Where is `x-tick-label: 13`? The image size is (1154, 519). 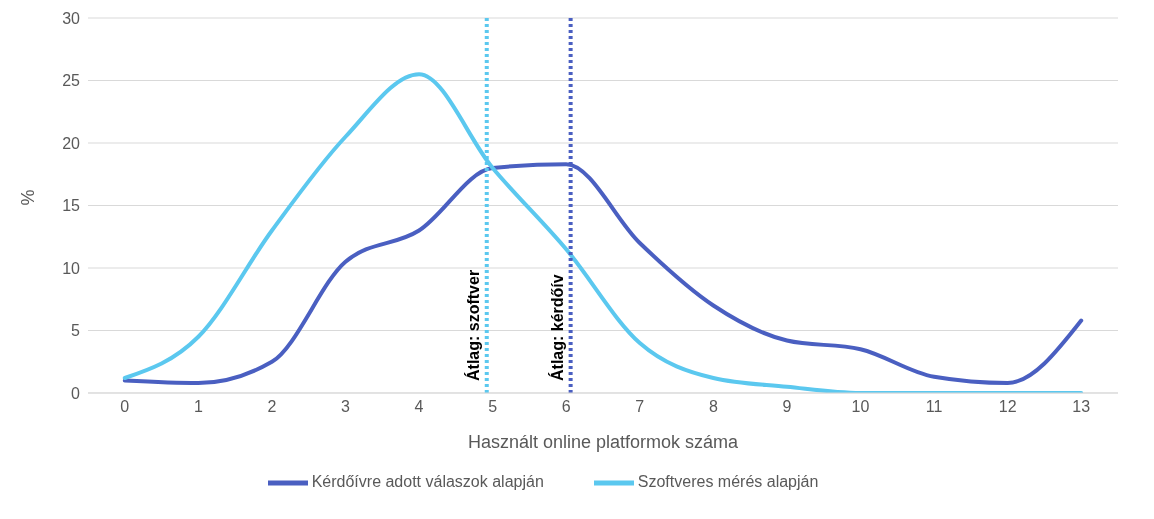
x-tick-label: 13 is located at coordinates (1081, 407).